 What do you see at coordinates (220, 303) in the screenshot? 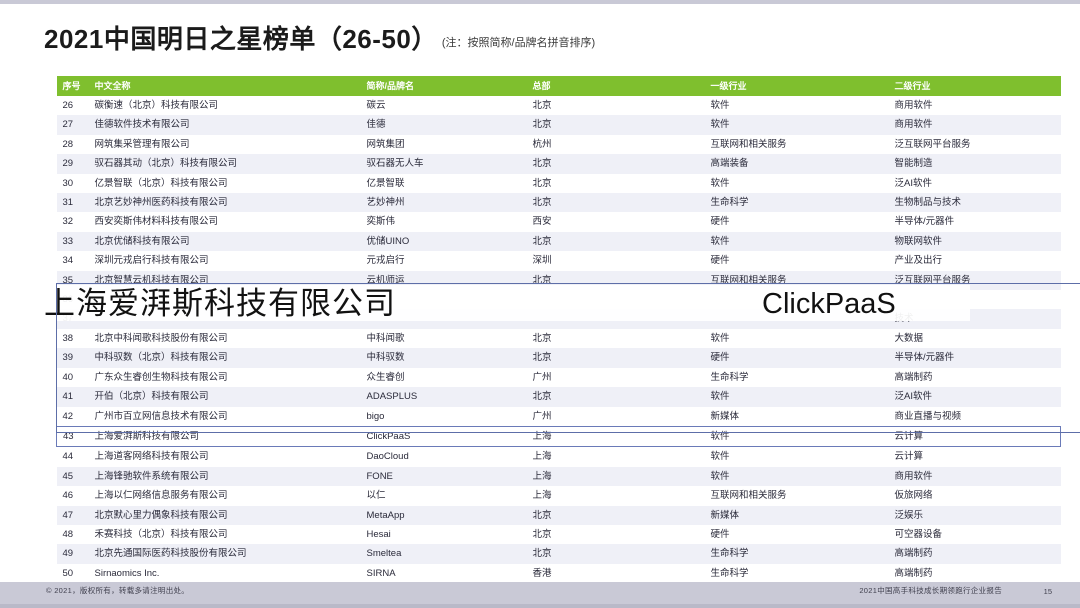
I see `overlay-company-name: 上海爱湃斯科技有限公司` at bounding box center [220, 303].